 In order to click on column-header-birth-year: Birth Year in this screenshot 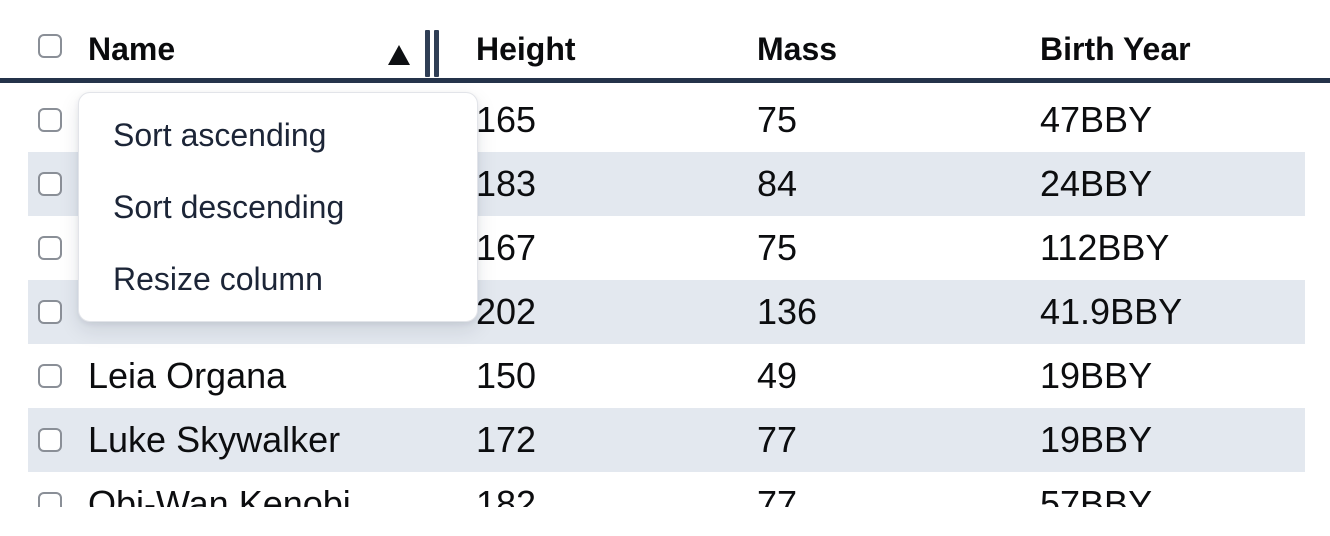, I will do `click(1115, 49)`.